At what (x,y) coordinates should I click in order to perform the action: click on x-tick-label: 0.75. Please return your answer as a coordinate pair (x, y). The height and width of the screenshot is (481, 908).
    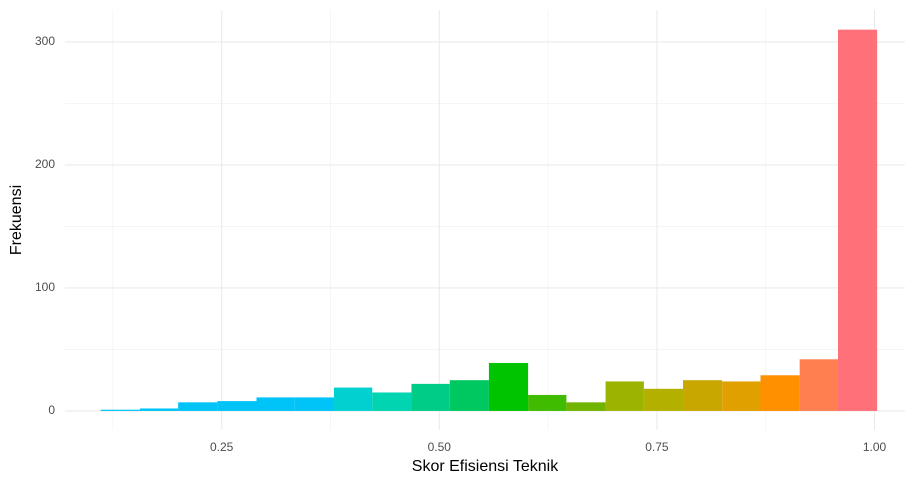
    Looking at the image, I should click on (657, 447).